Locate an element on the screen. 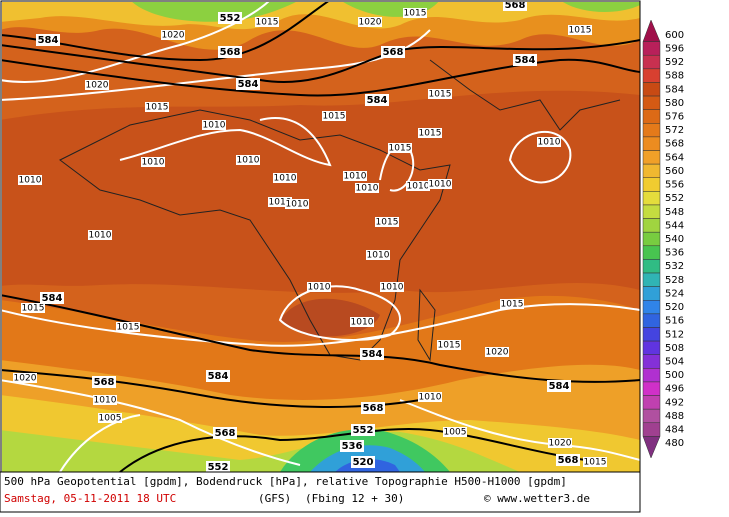  legend-label: 560 is located at coordinates (674, 171).